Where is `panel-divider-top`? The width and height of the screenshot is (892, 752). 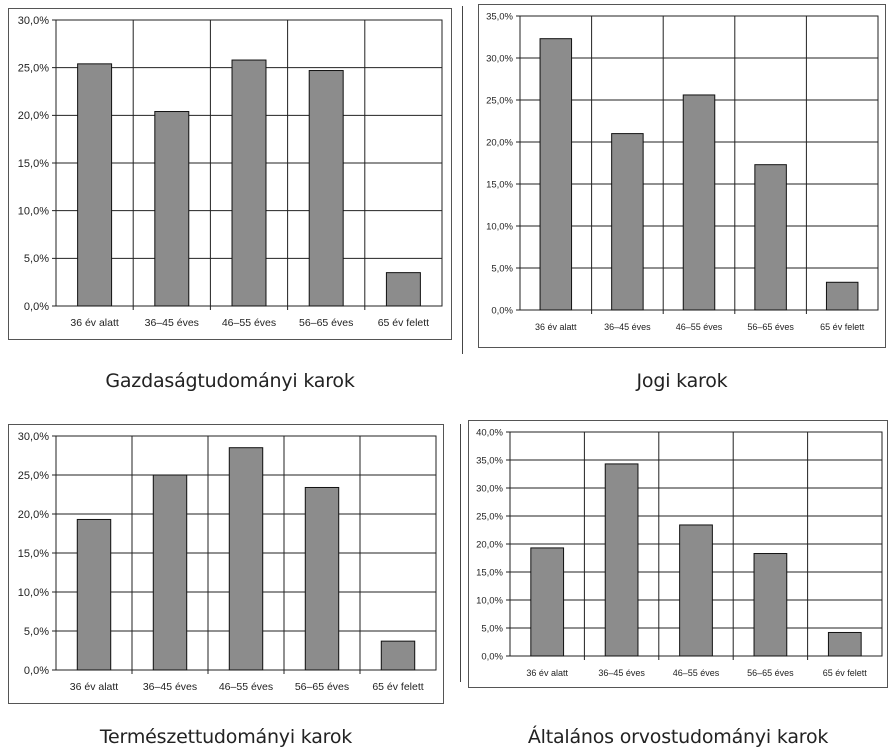 panel-divider-top is located at coordinates (462, 180).